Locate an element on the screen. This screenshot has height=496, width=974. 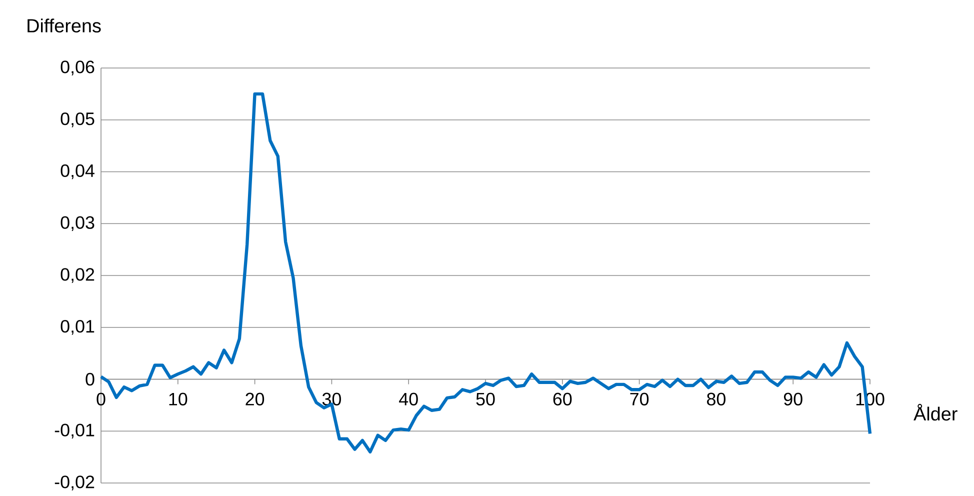
x-axis-title: Ålder is located at coordinates (936, 412).